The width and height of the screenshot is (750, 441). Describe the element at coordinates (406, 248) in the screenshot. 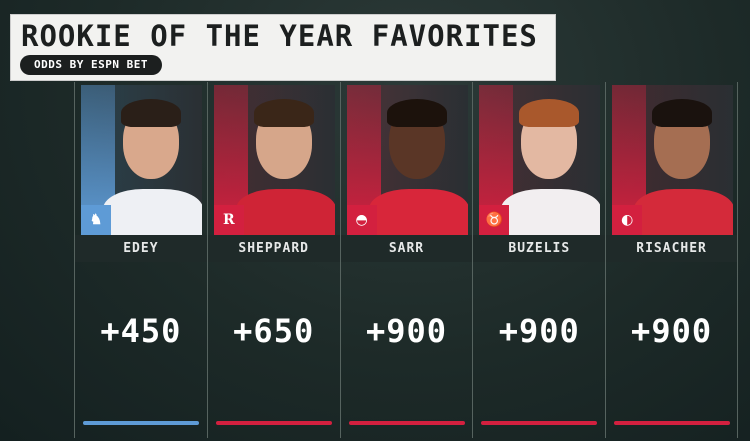

I see `player-name: SARR` at that location.